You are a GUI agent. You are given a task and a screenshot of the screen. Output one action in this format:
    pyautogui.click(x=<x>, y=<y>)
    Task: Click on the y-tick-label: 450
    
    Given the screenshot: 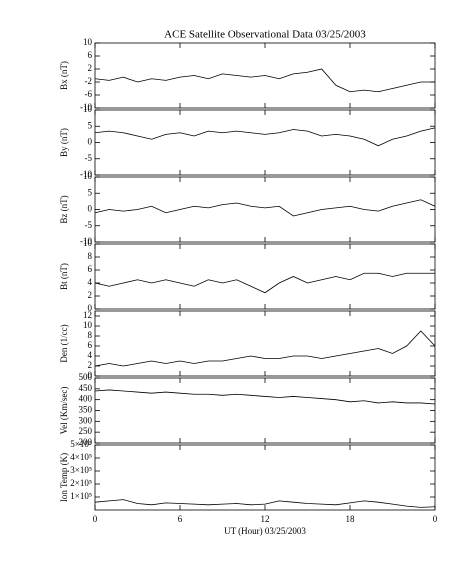 What is the action you would take?
    pyautogui.click(x=86, y=388)
    